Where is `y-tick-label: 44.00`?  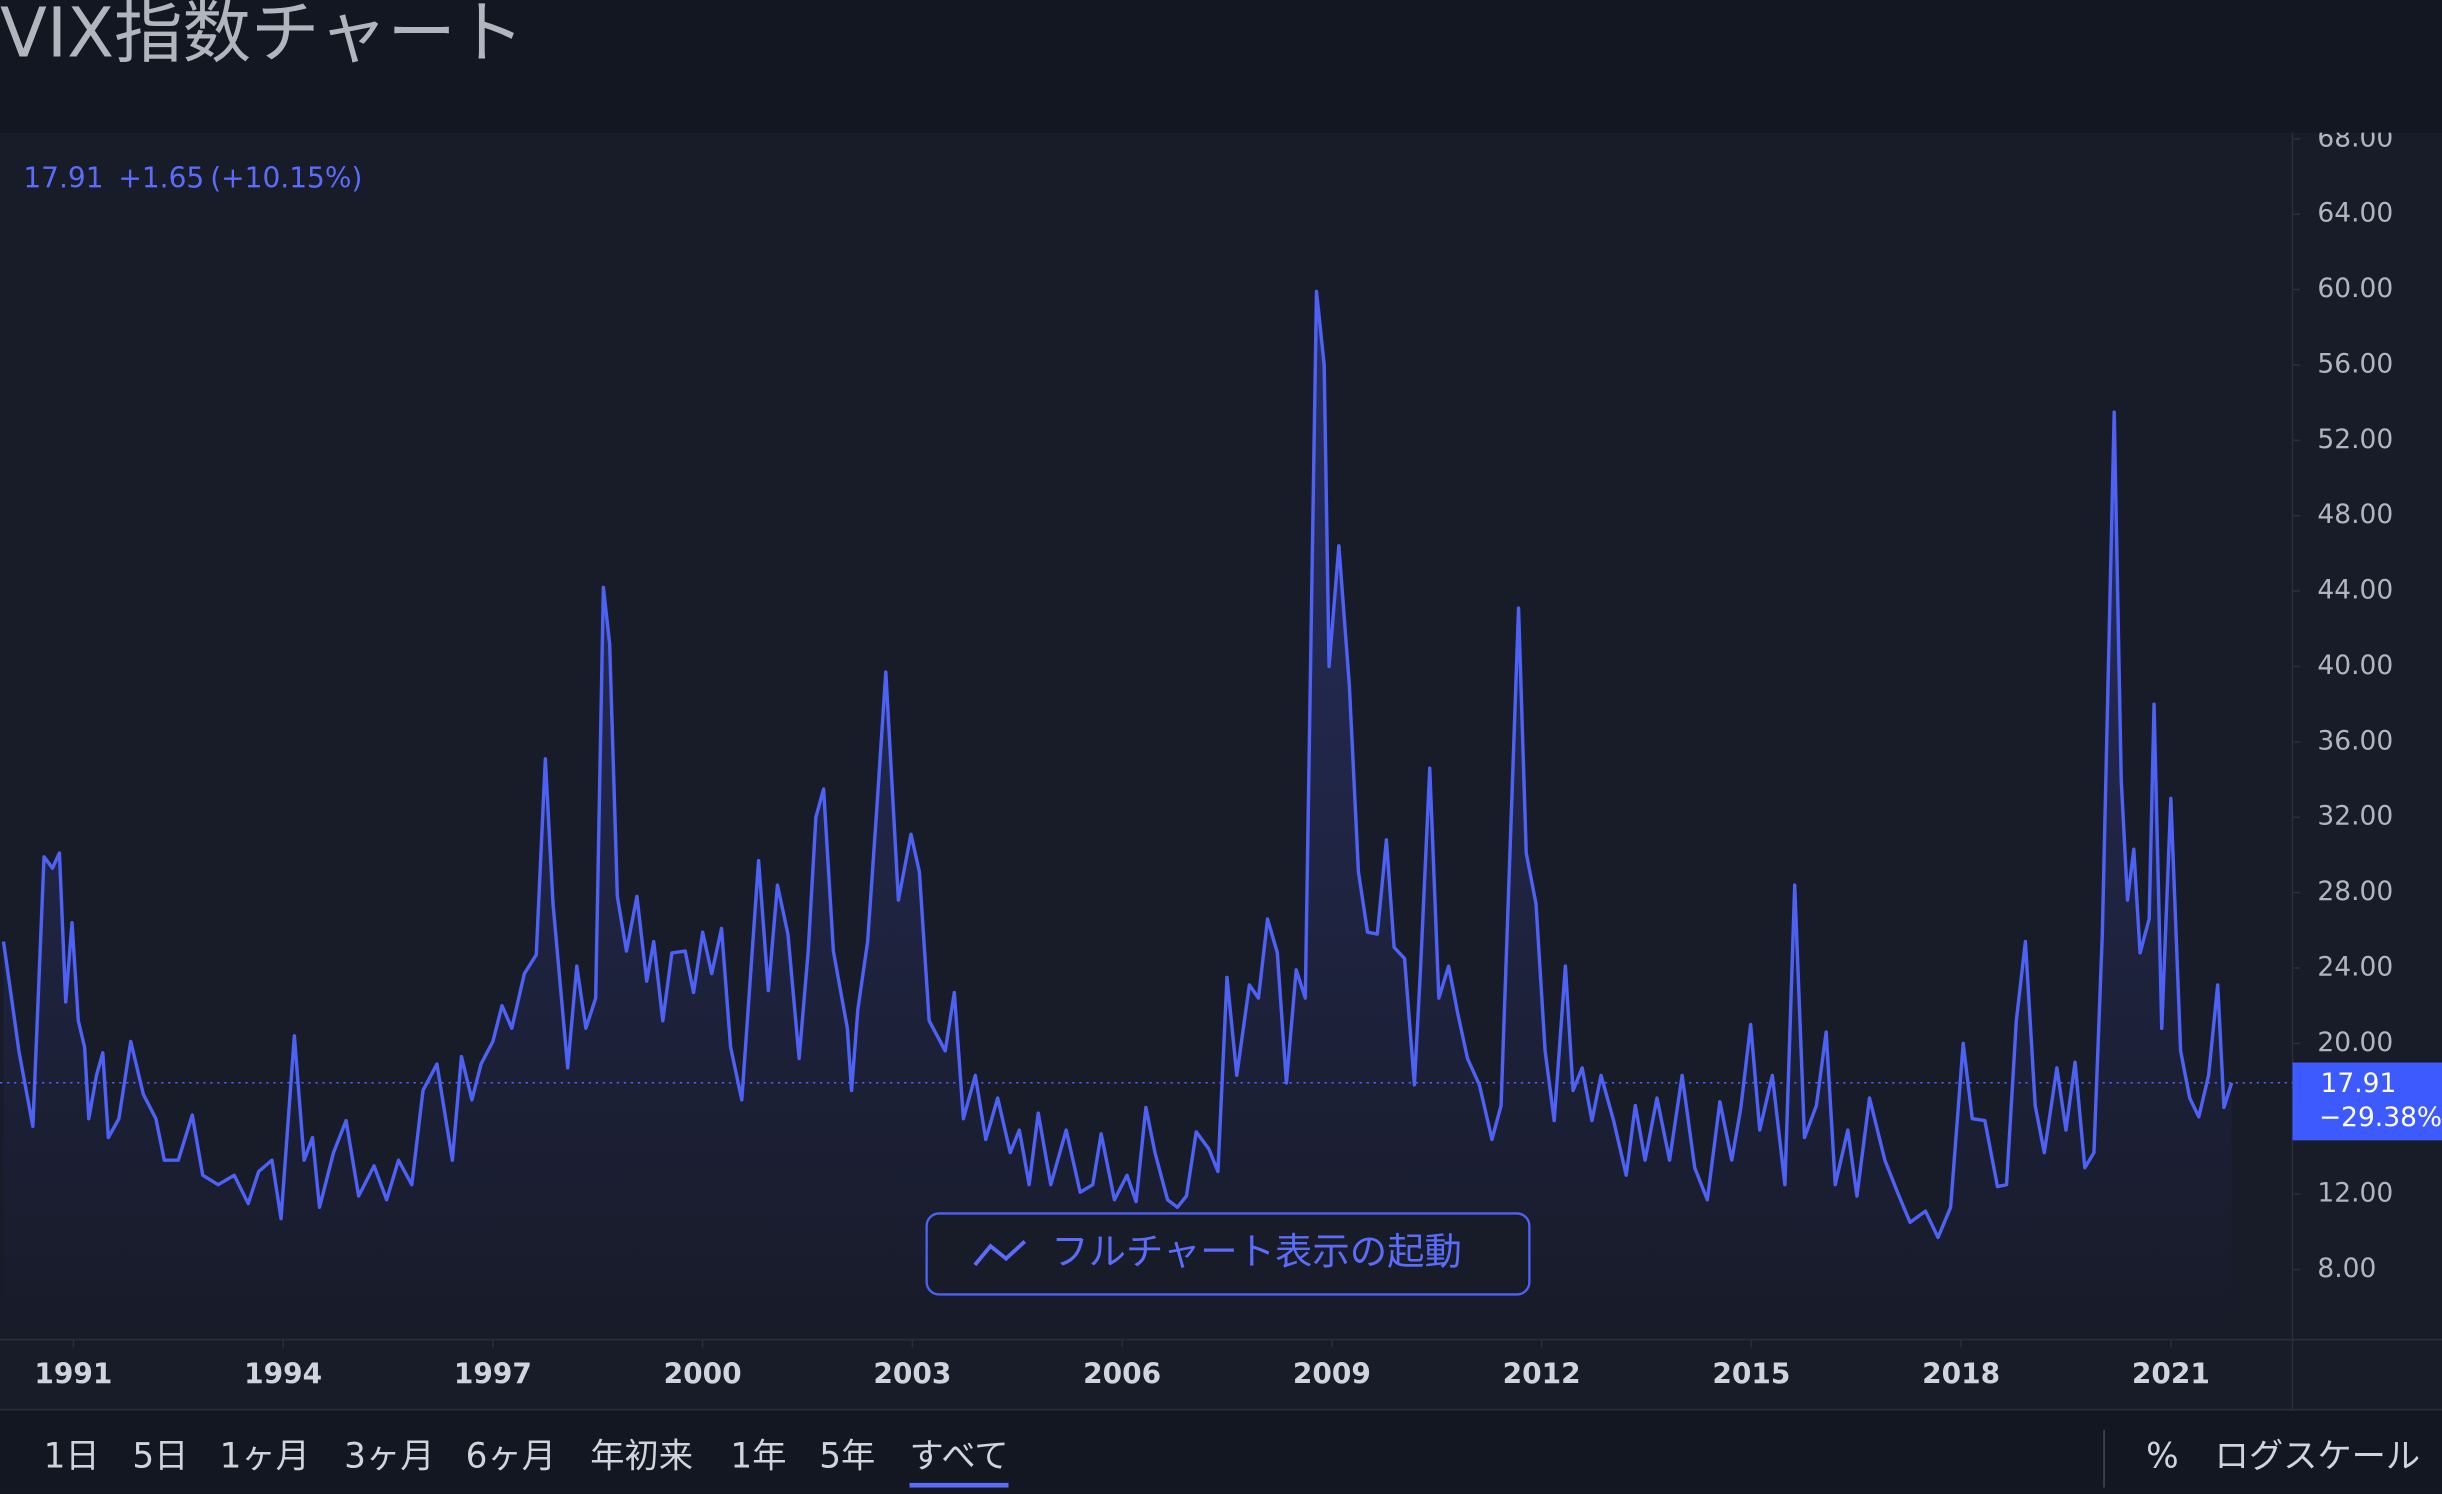
y-tick-label: 44.00 is located at coordinates (2355, 590).